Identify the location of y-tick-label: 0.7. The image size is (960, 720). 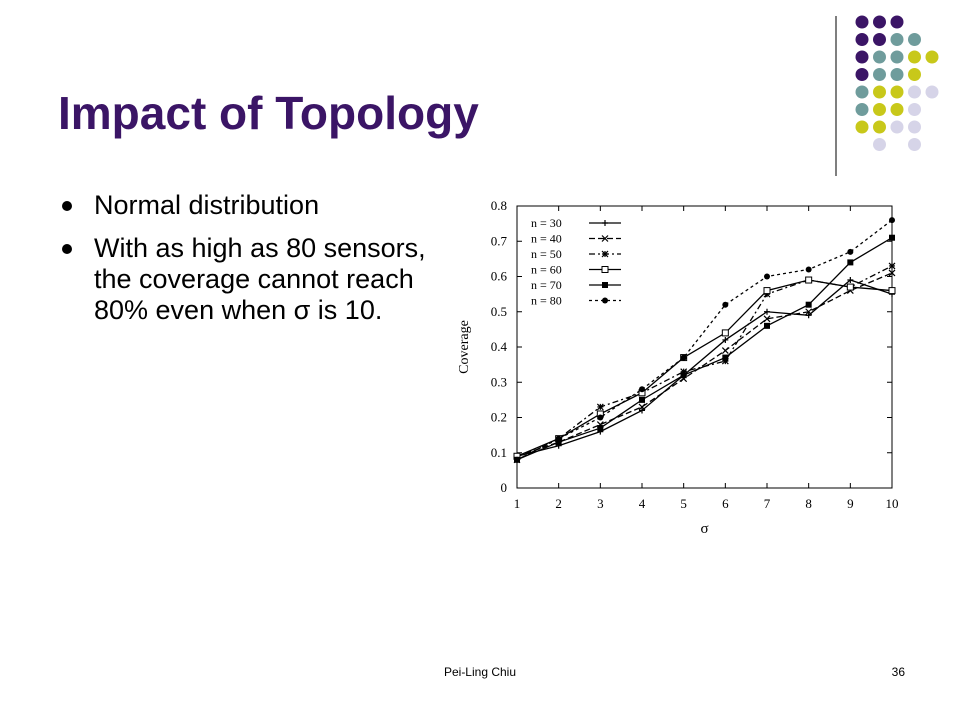
(499, 240).